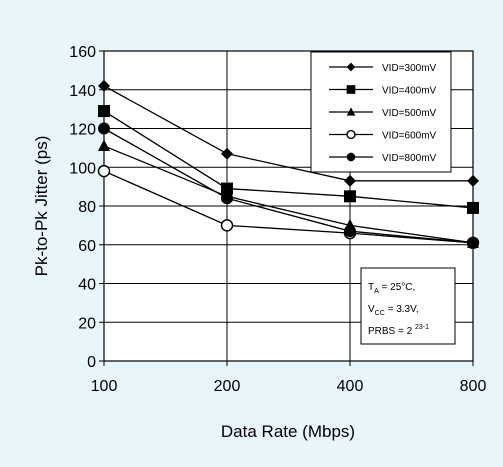 The image size is (503, 467). I want to click on annotation-prbs-main: PRBS = 2, so click(391, 331).